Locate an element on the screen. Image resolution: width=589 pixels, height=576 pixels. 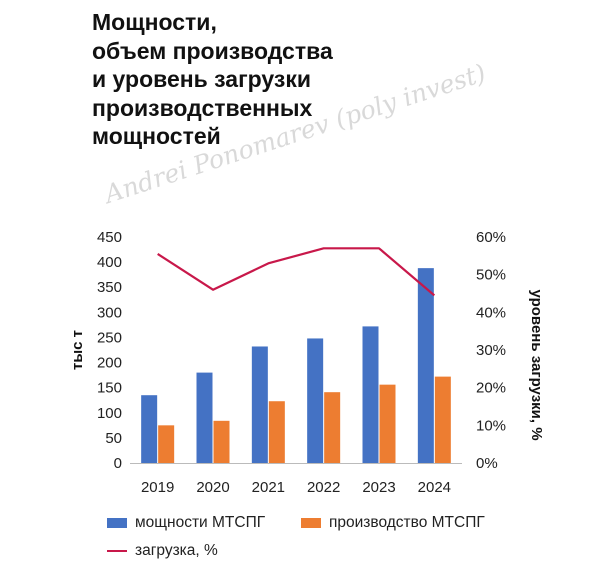
load-line is located at coordinates (296, 272).